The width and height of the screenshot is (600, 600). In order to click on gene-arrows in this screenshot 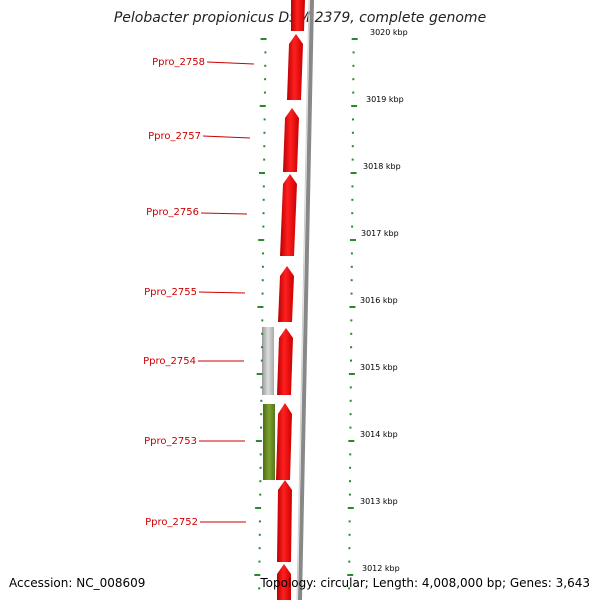, I will do `click(290, 300)`.